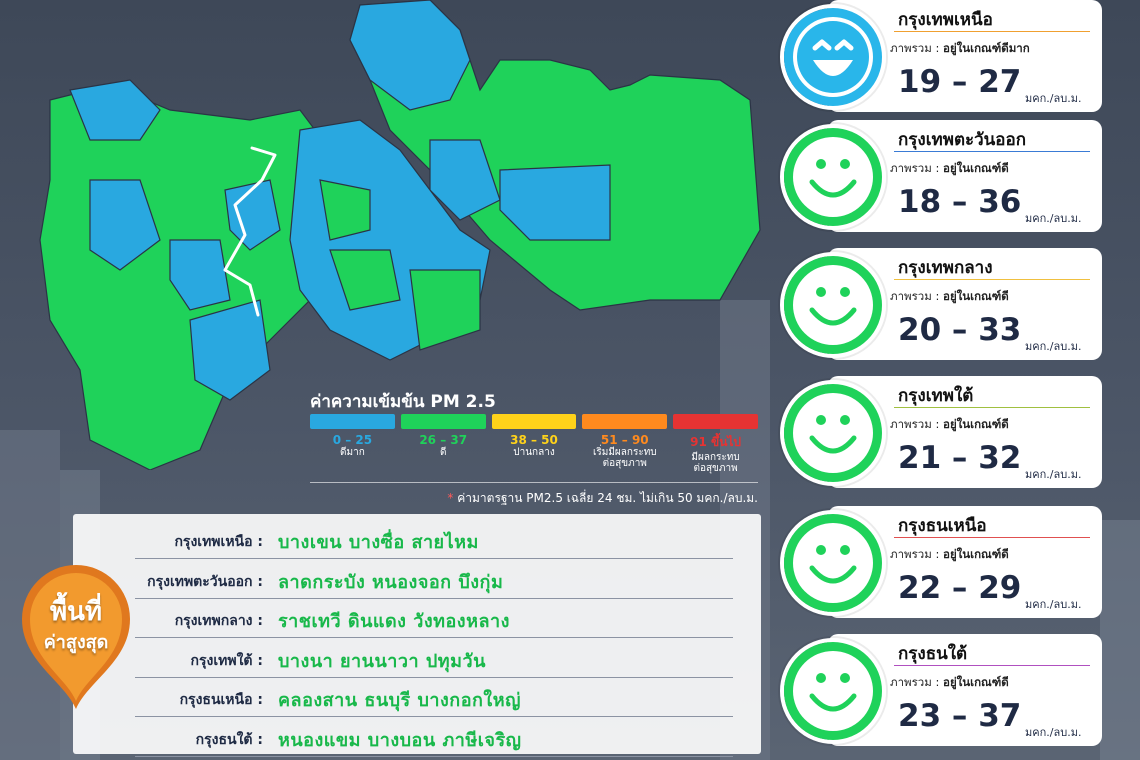 The image size is (1140, 760). What do you see at coordinates (400, 740) in the screenshot?
I see `row-districts: หนองแขม บางบอน ภาษีเจริญ` at bounding box center [400, 740].